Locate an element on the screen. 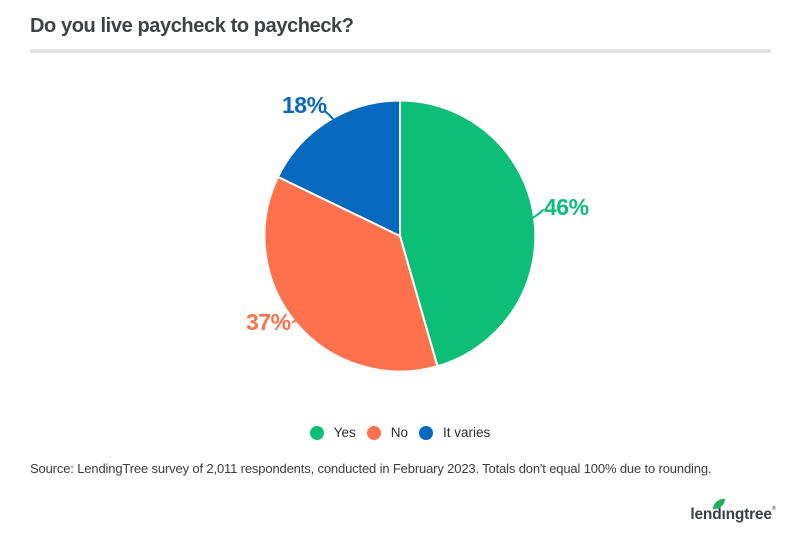 Image resolution: width=800 pixels, height=540 pixels. legend-label-no: No is located at coordinates (399, 433).